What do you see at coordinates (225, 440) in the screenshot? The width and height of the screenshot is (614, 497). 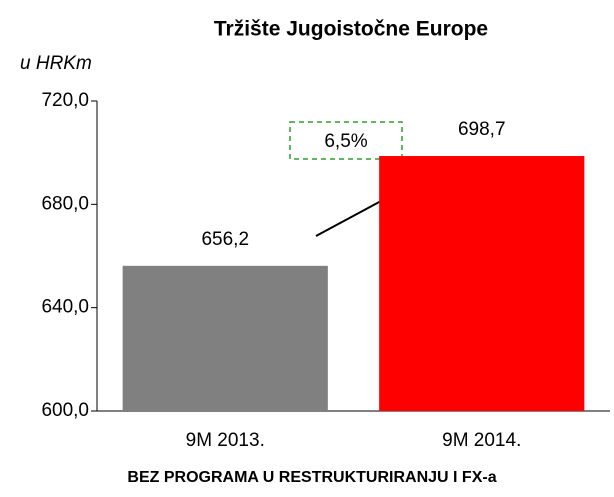 I see `x-tick-label: 9M 2013.` at bounding box center [225, 440].